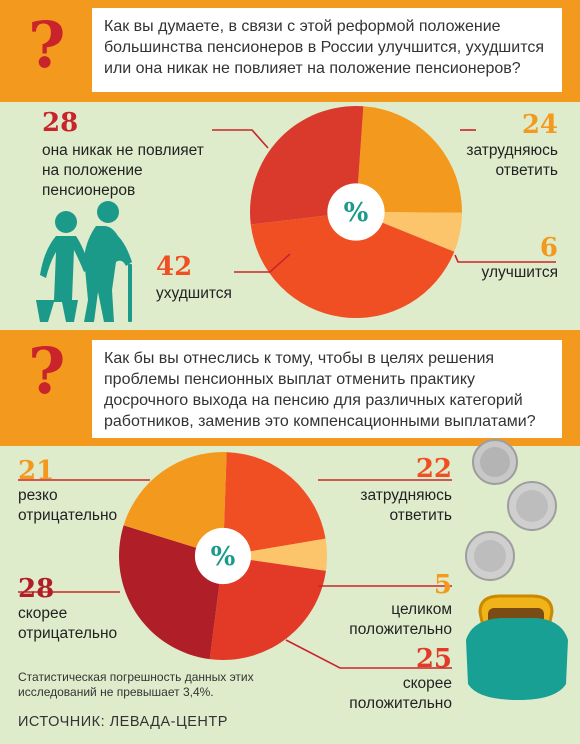 This screenshot has height=744, width=580. Describe the element at coordinates (36, 471) in the screenshot. I see `chart2-value-label: 21` at that location.